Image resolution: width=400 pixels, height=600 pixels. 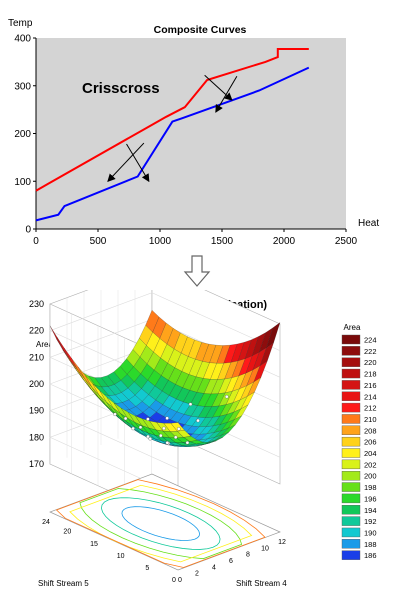 What do you see at coordinates (63, 583) in the screenshot?
I see `shift-stream-5-label: Shift Stream 5` at bounding box center [63, 583].